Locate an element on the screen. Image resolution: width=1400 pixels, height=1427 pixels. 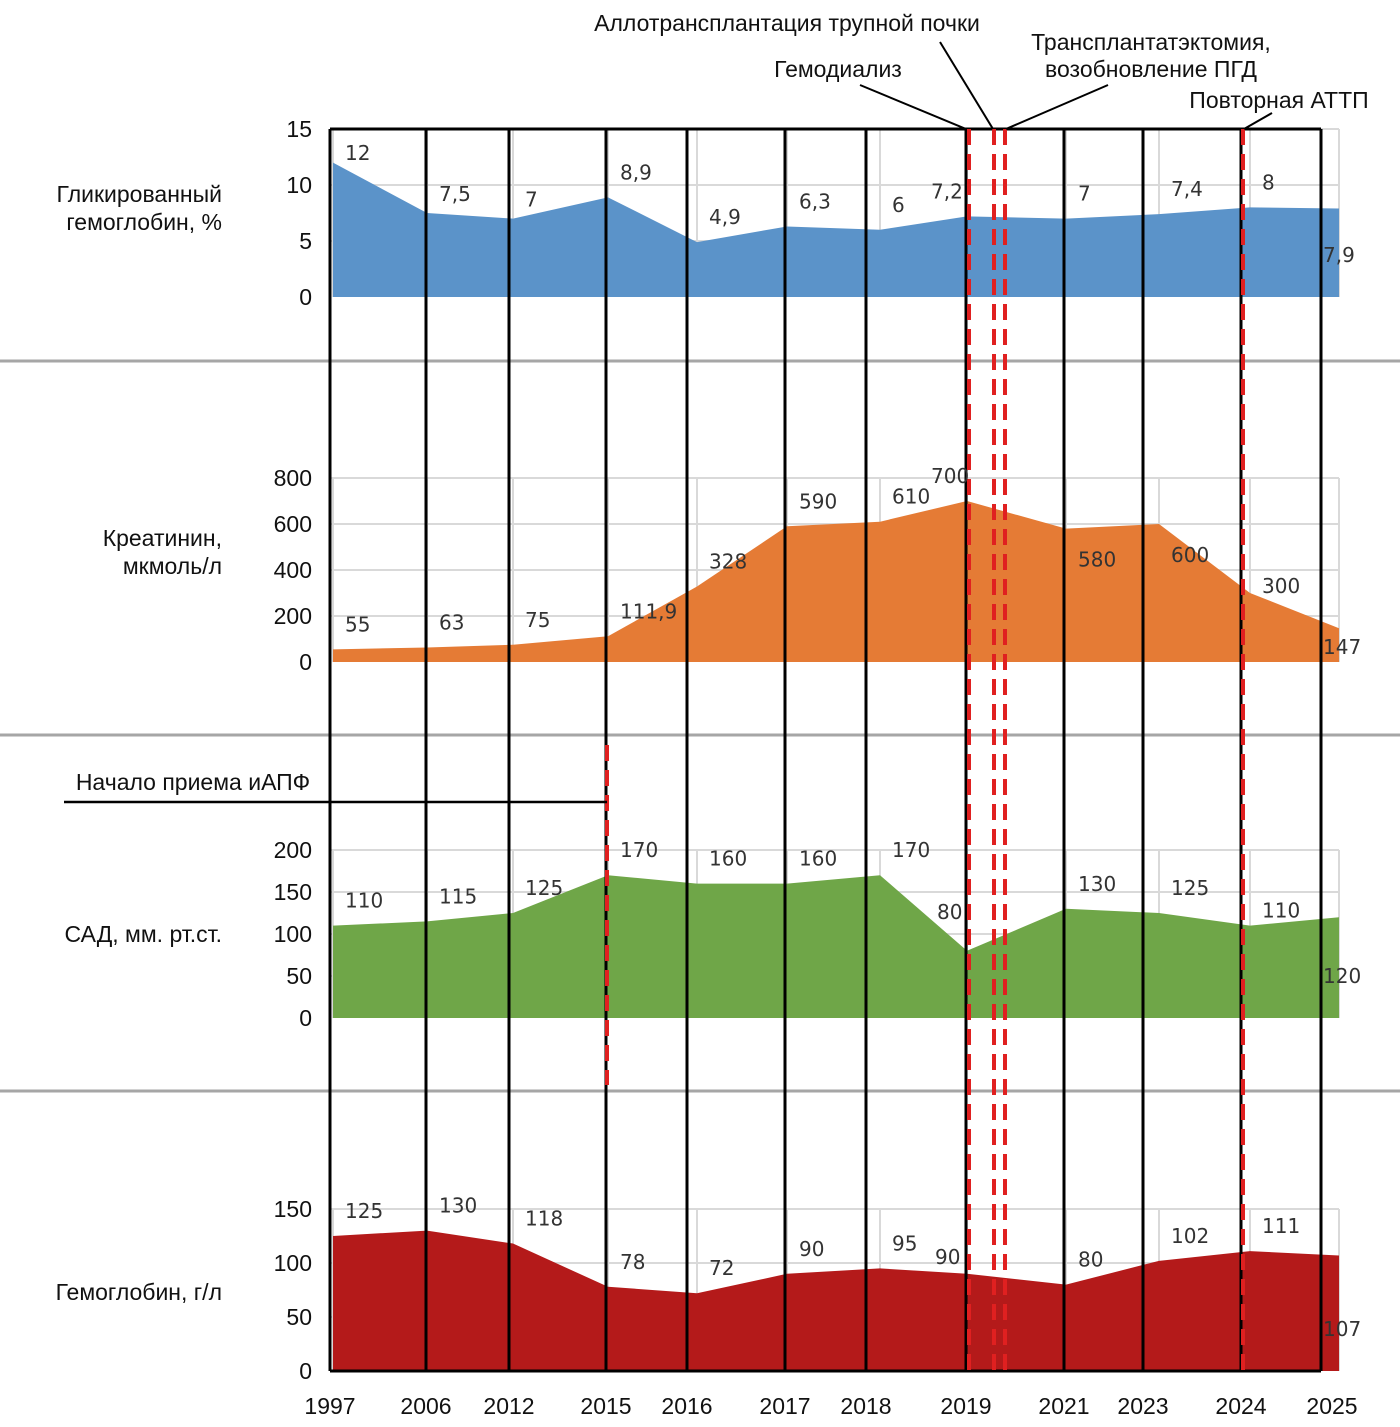
data-label: 6,3 is located at coordinates (815, 201).